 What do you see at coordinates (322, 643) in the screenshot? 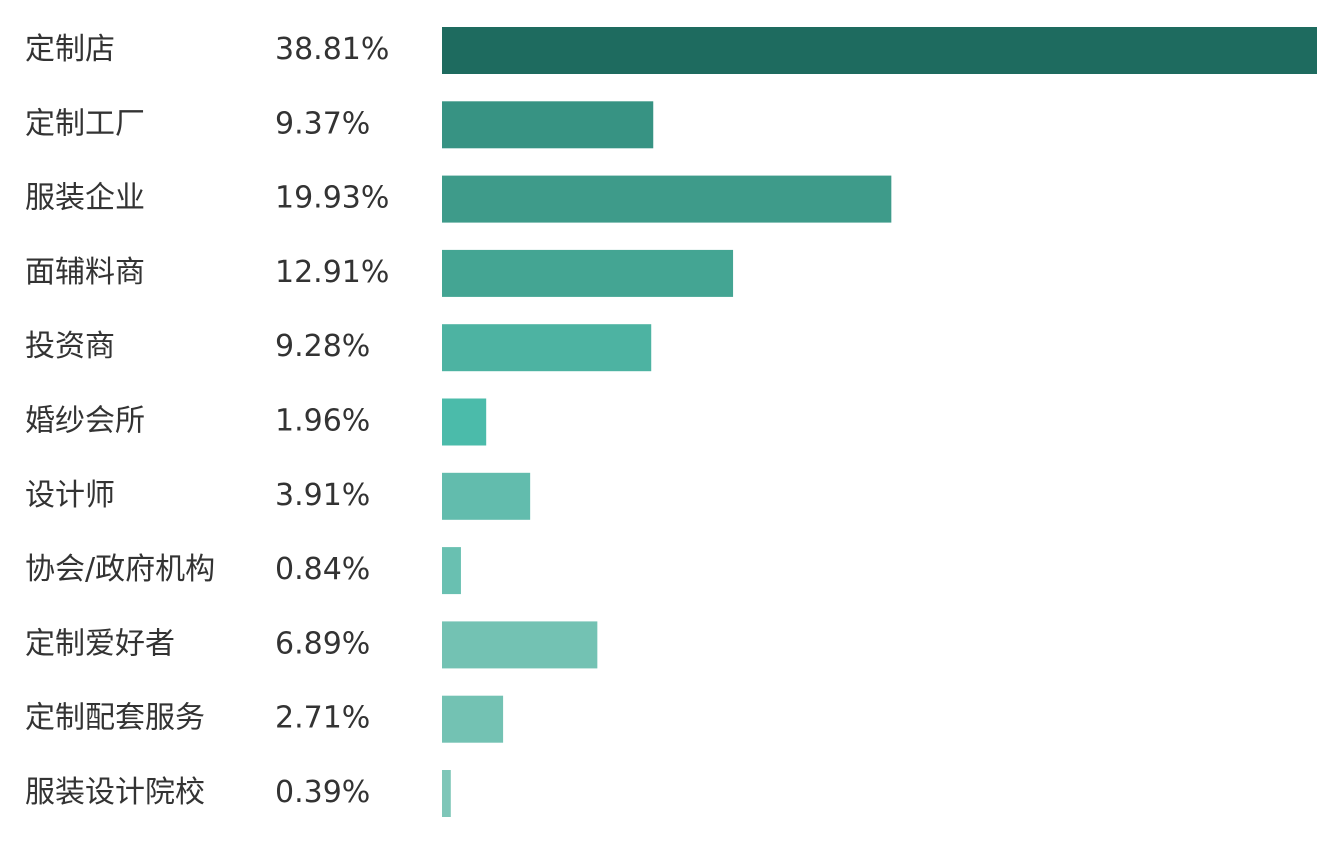
I see `value-label: 6.89%` at bounding box center [322, 643].